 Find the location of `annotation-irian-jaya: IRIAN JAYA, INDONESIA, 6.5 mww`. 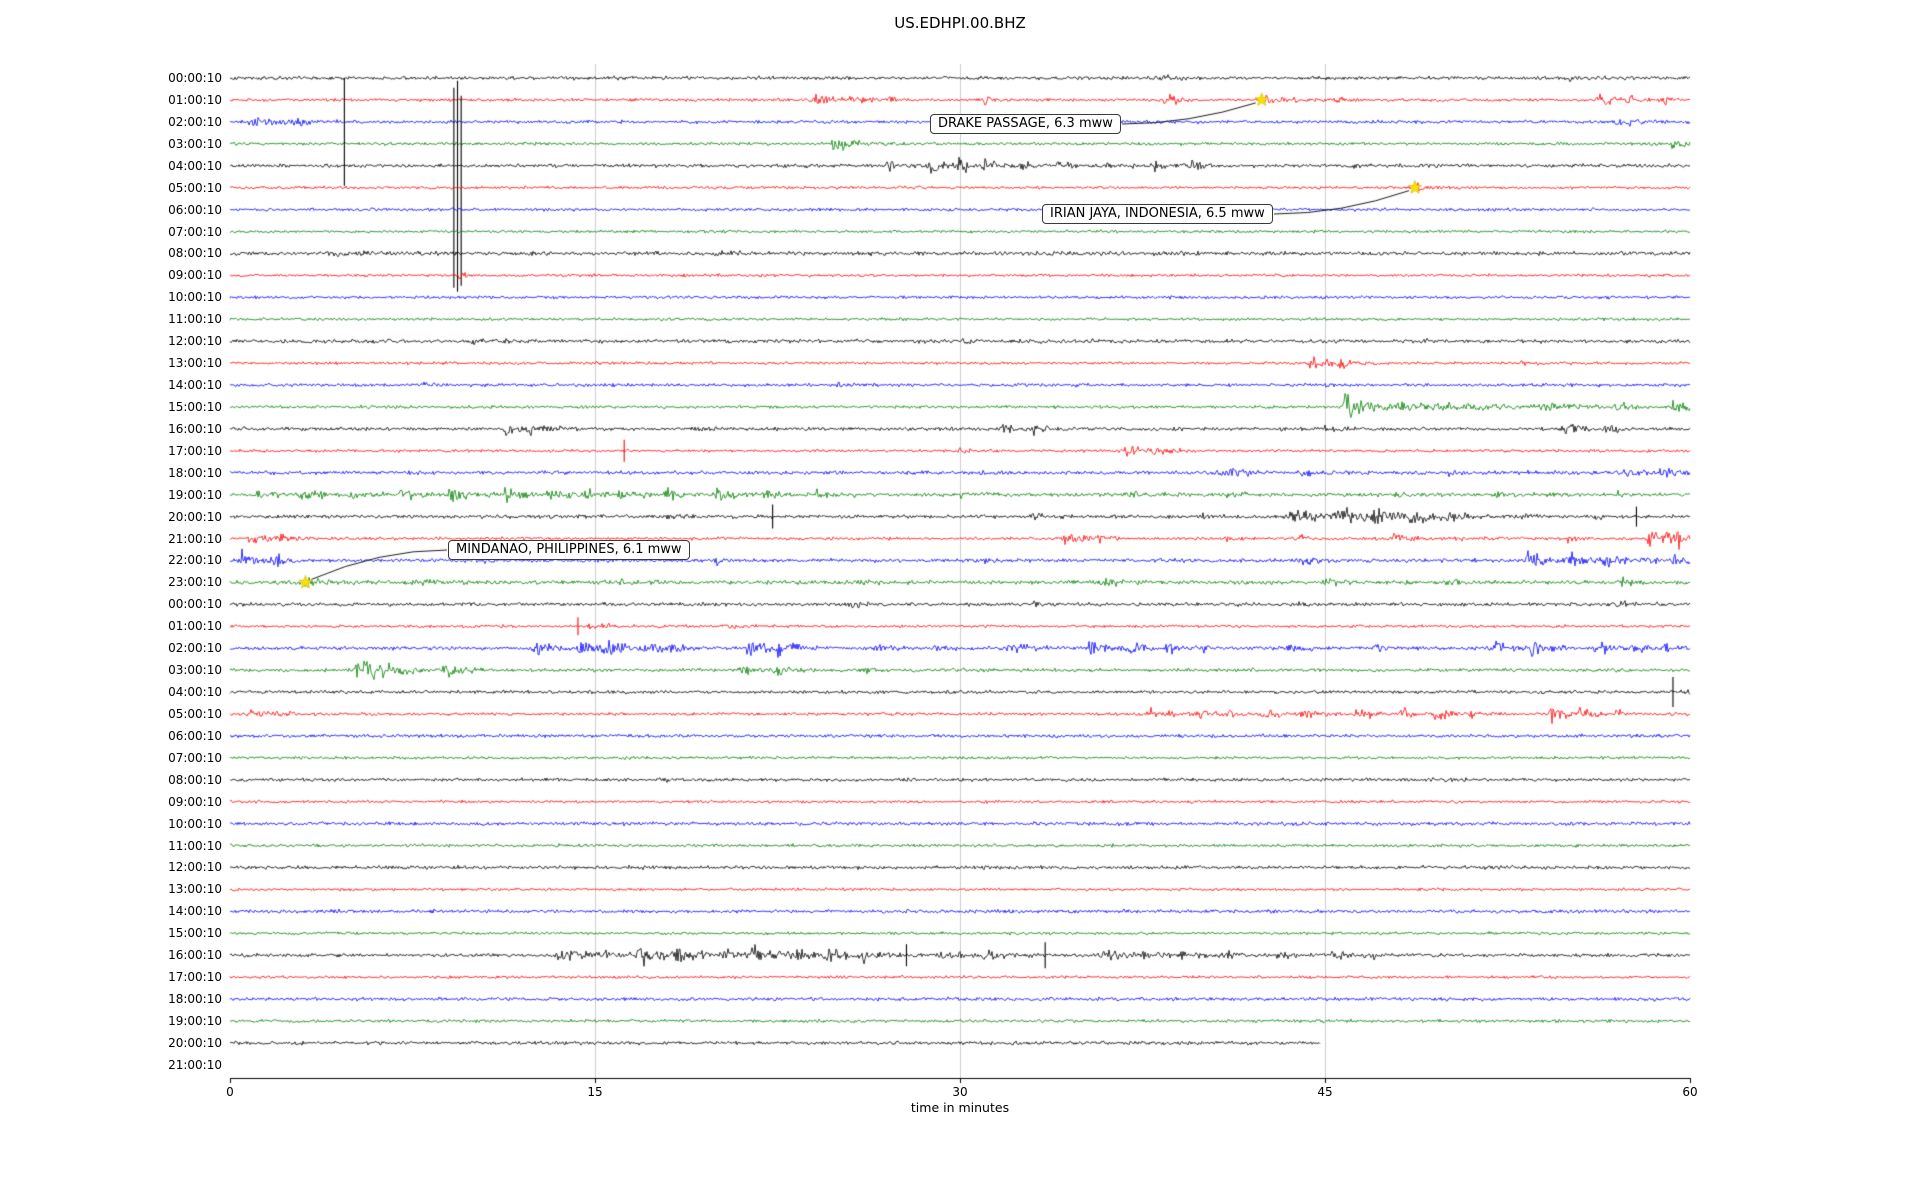

annotation-irian-jaya: IRIAN JAYA, INDONESIA, 6.5 mww is located at coordinates (1157, 214).